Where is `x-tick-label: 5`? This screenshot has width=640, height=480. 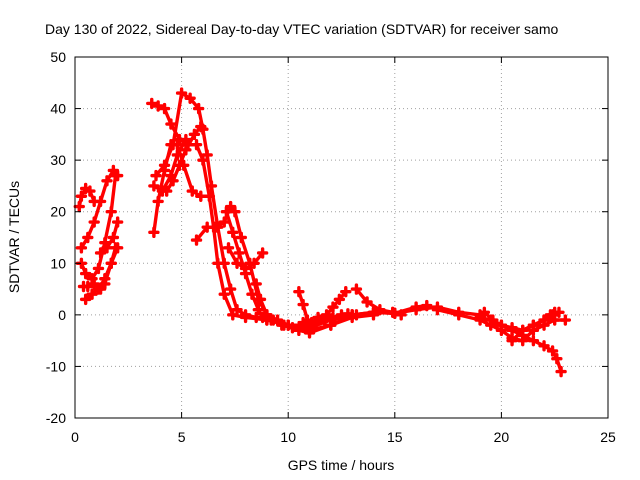 x-tick-label: 5 is located at coordinates (182, 437).